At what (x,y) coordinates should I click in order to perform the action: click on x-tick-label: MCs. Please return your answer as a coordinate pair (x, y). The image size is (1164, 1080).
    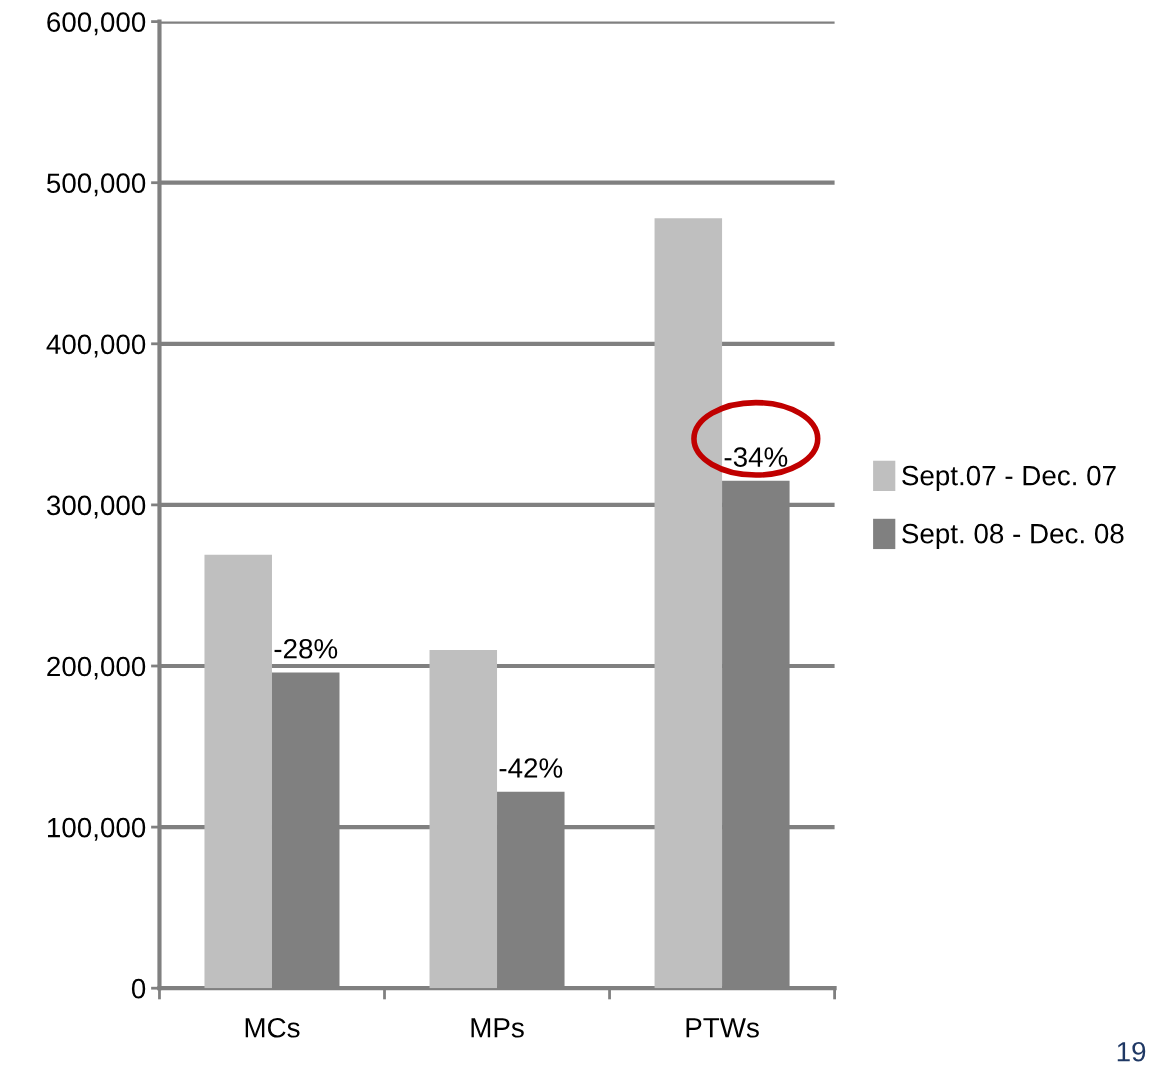
    Looking at the image, I should click on (272, 1027).